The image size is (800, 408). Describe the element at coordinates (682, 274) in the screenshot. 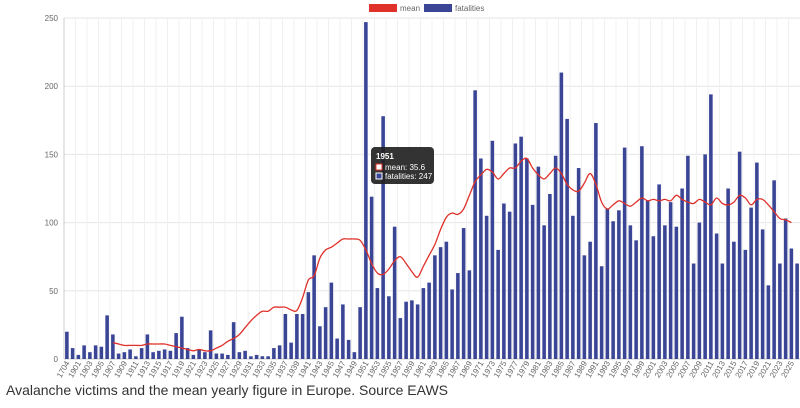

I see `bar-2006` at that location.